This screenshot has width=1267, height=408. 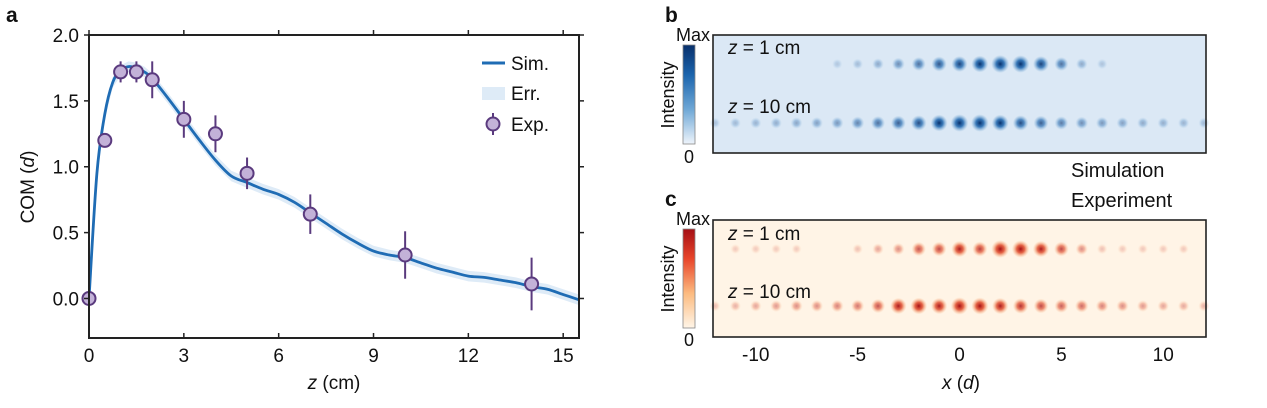 I want to click on row-label-b-z1: z = 1 cm, so click(x=763, y=48).